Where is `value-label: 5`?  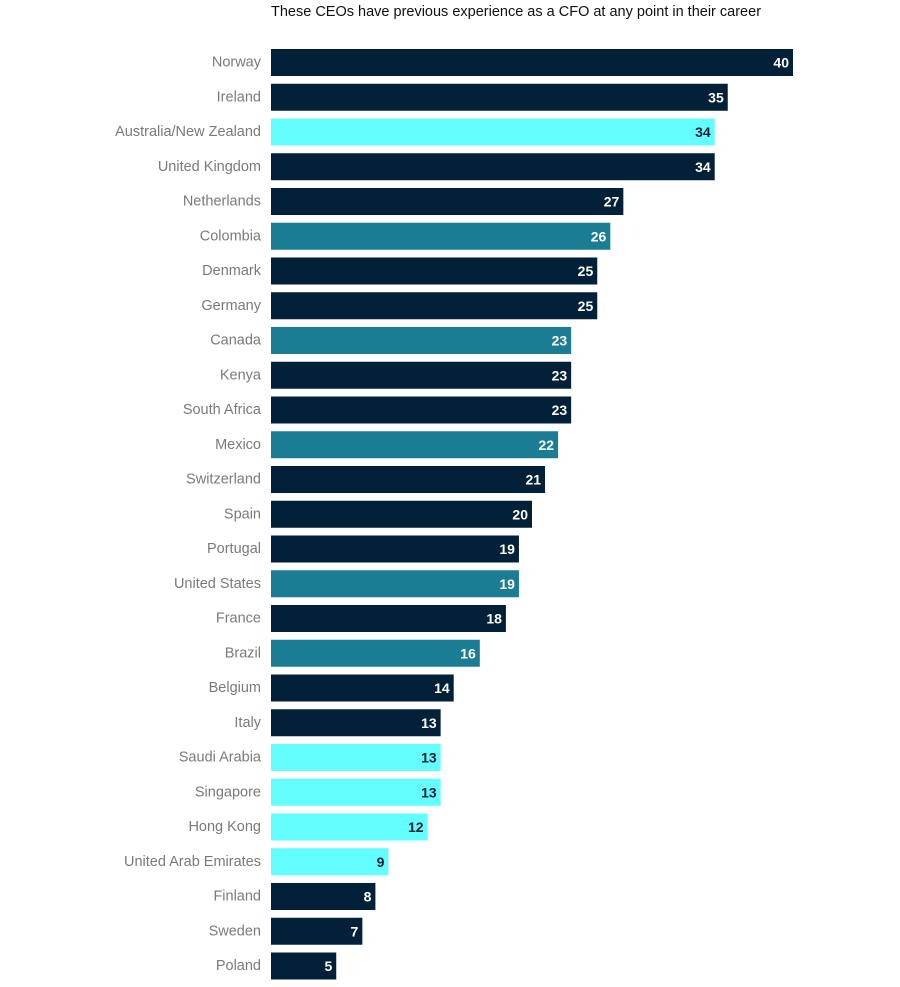 value-label: 5 is located at coordinates (328, 966).